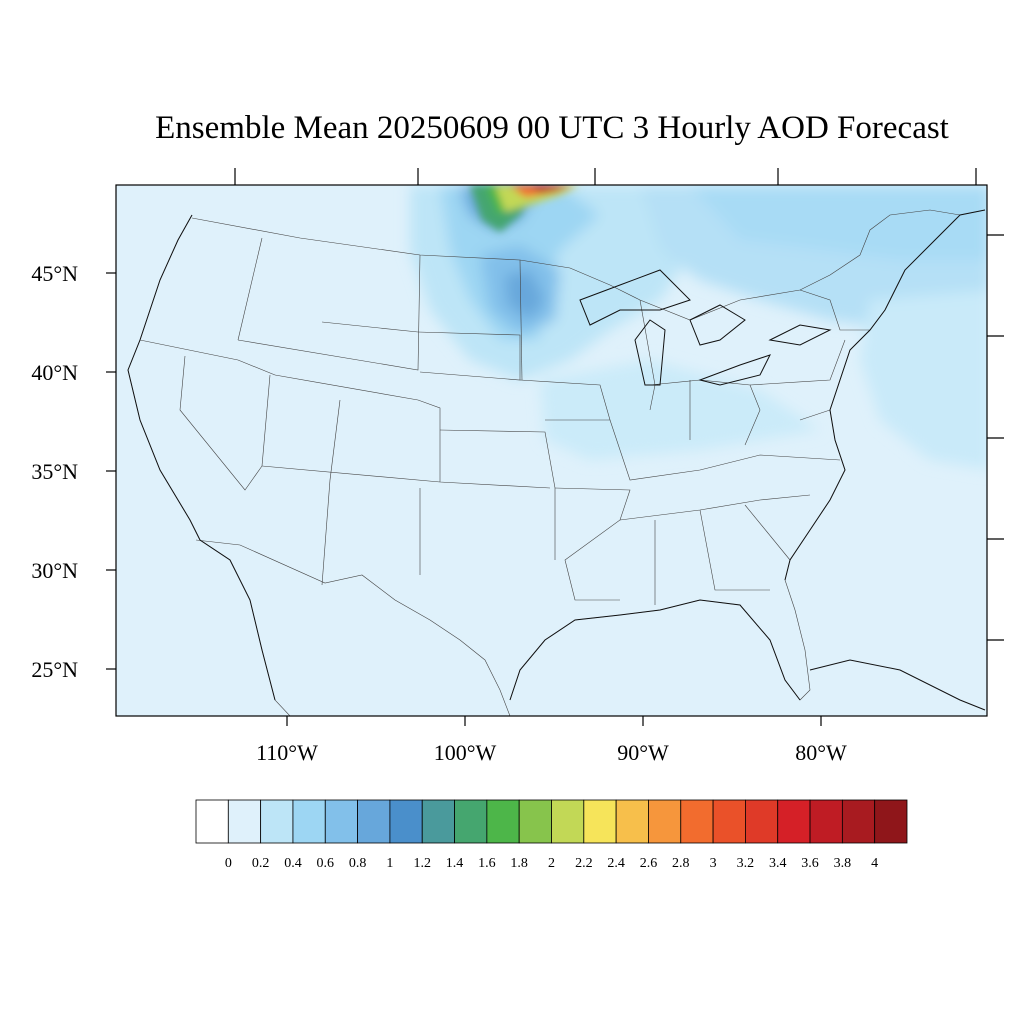 Image resolution: width=1024 pixels, height=1024 pixels. Describe the element at coordinates (810, 863) in the screenshot. I see `colorbar-label: 3.6` at that location.